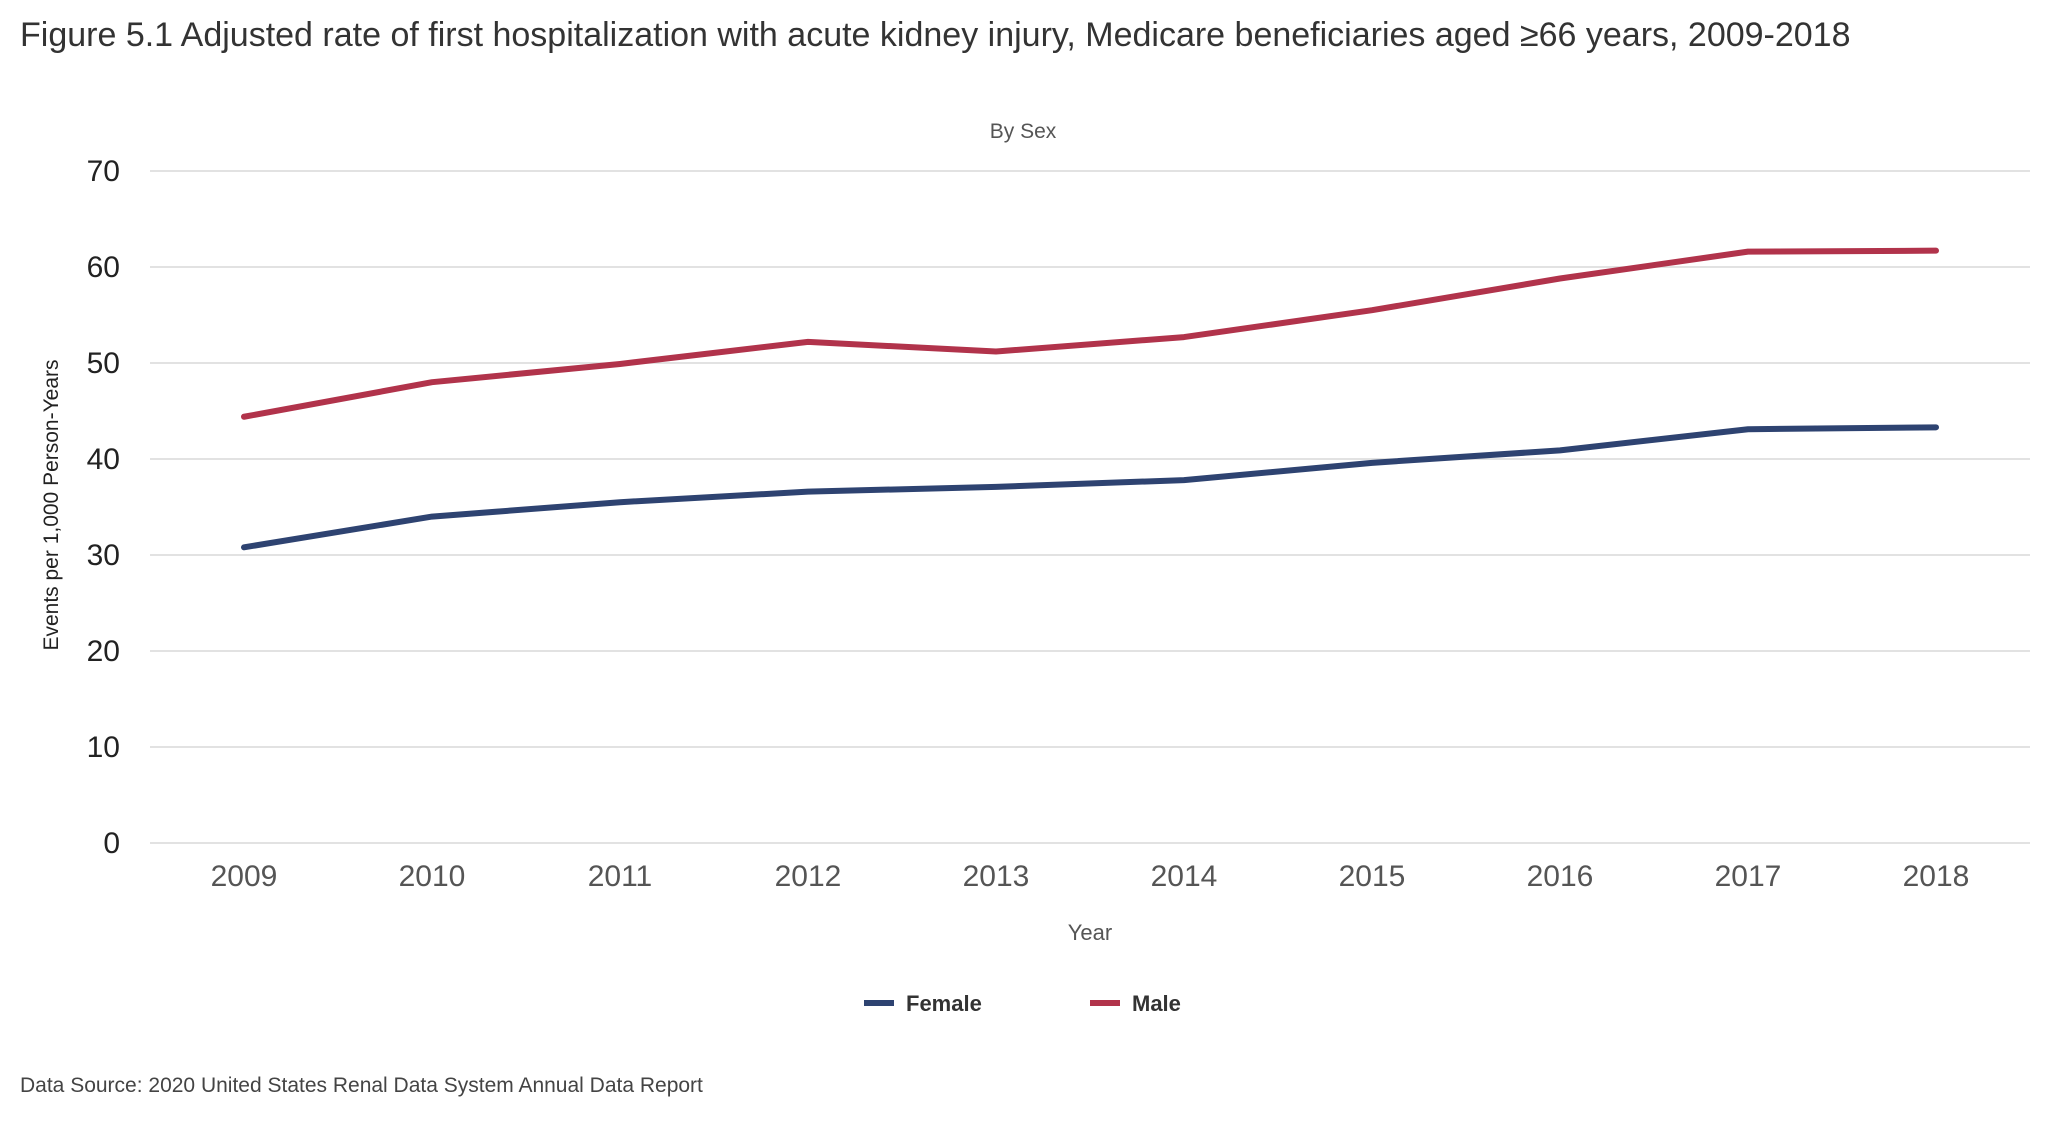 This screenshot has width=2048, height=1134. I want to click on x-tick-label: 2010, so click(432, 876).